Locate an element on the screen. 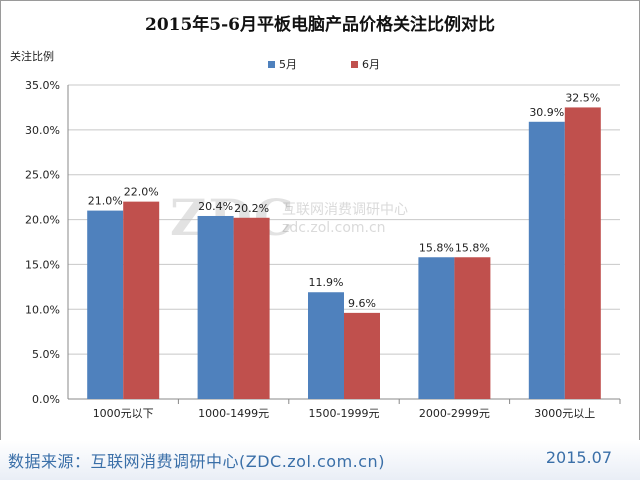 This screenshot has height=480, width=640. y-tick-label: 20.0% is located at coordinates (42, 220).